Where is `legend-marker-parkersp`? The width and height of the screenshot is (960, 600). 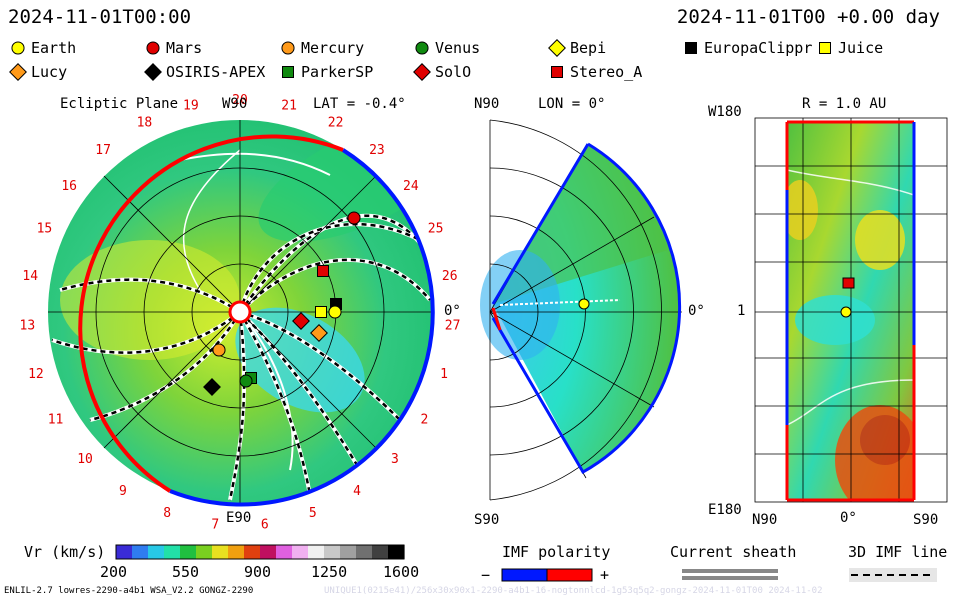 legend-marker-parkersp is located at coordinates (288, 72).